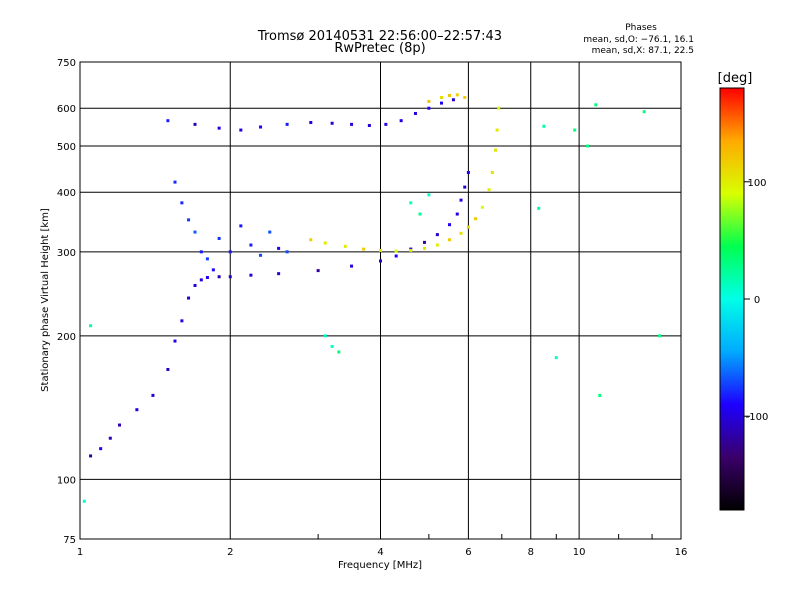 This screenshot has height=600, width=800. I want to click on x-axis-ticks: 1 2 4 6 8 10 16, so click(382, 552).